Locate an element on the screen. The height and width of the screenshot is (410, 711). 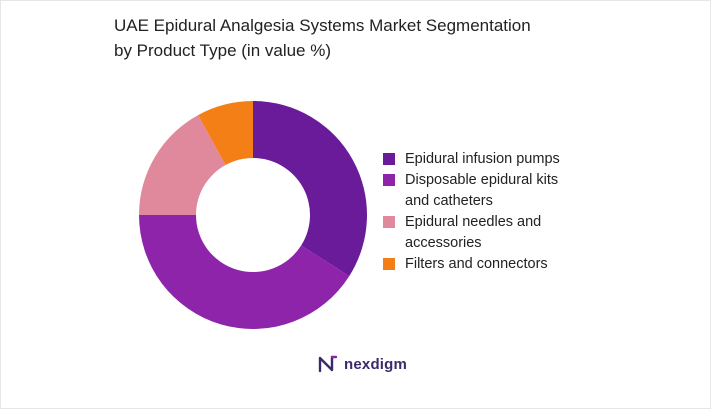
chart-title-line-2: by Product Type (in value %) is located at coordinates (223, 50).